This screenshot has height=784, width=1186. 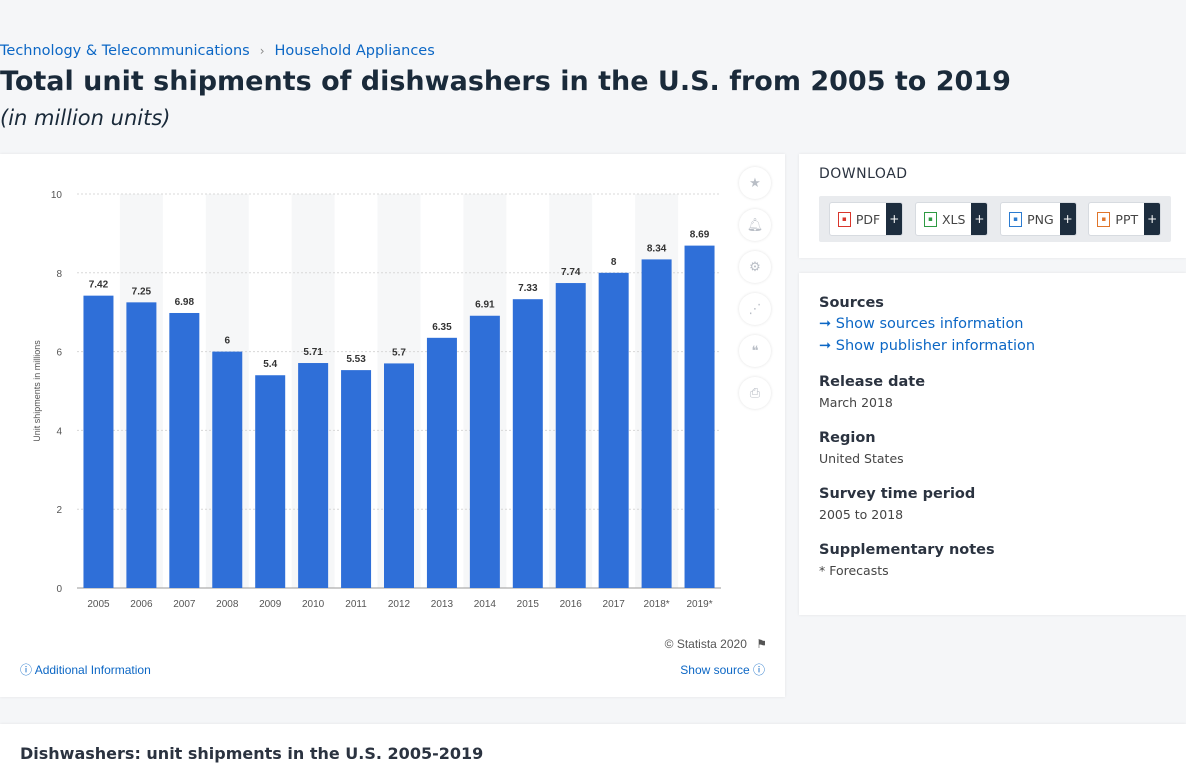 What do you see at coordinates (227, 604) in the screenshot?
I see `x-tick-label: 2008` at bounding box center [227, 604].